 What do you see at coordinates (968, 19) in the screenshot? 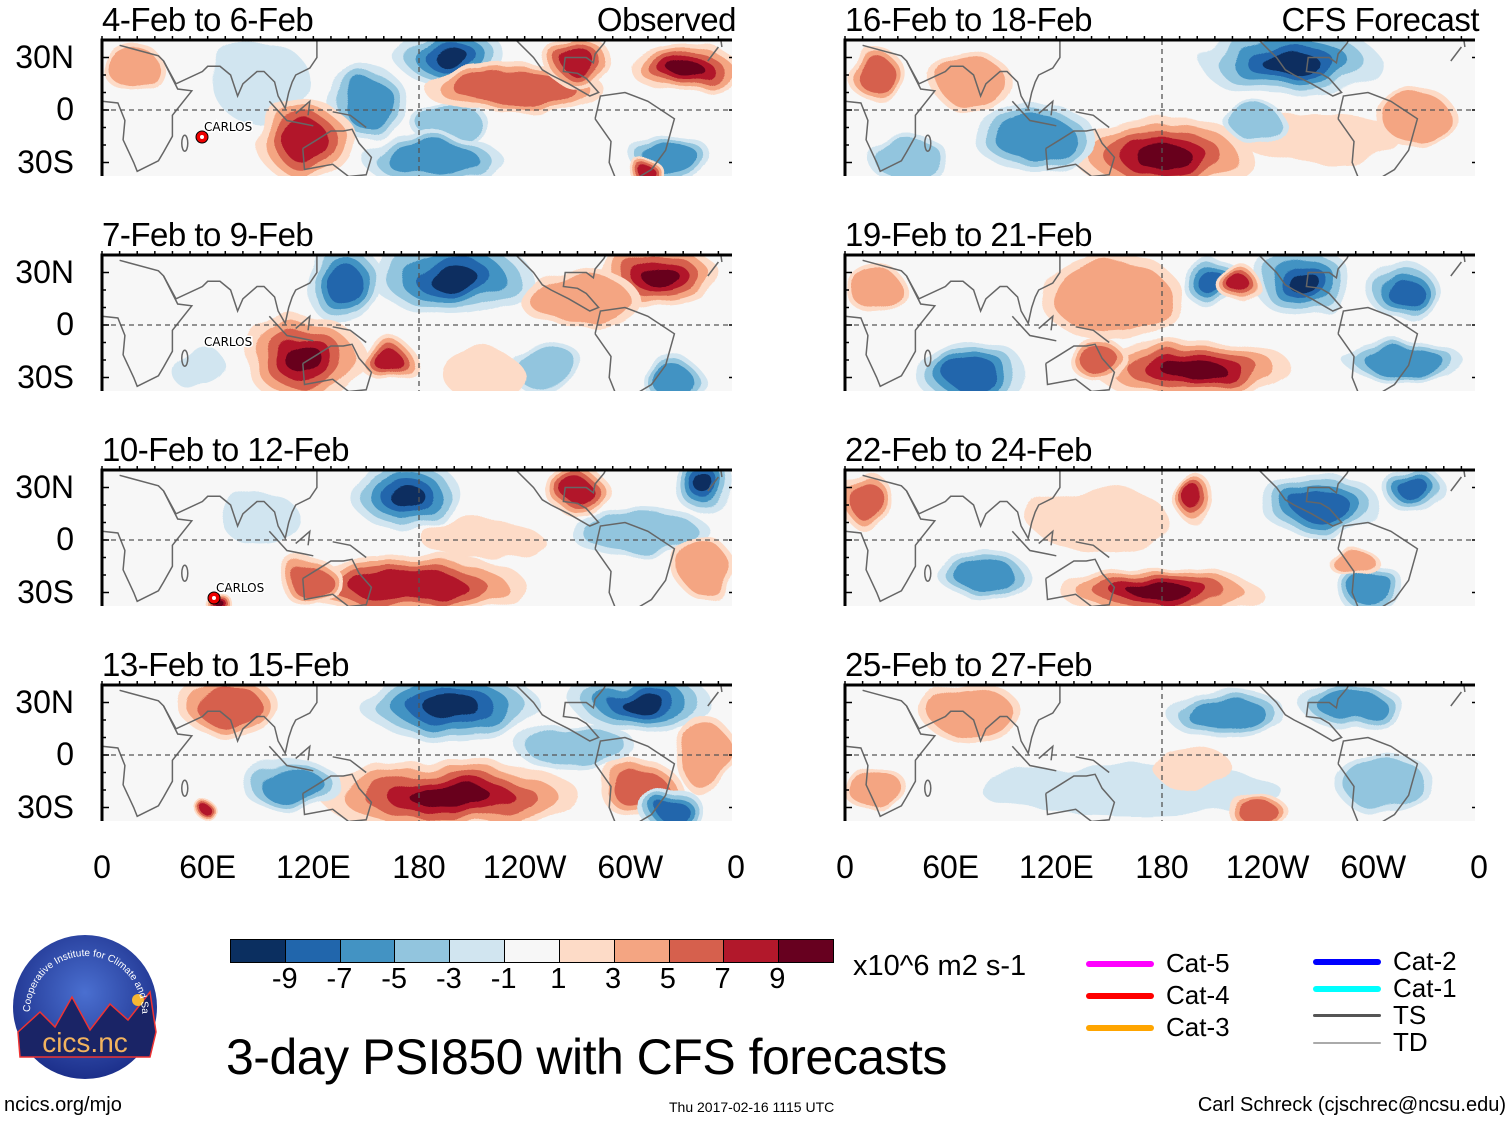
I see `panel-title: 16-Feb to 18-Feb` at bounding box center [968, 19].